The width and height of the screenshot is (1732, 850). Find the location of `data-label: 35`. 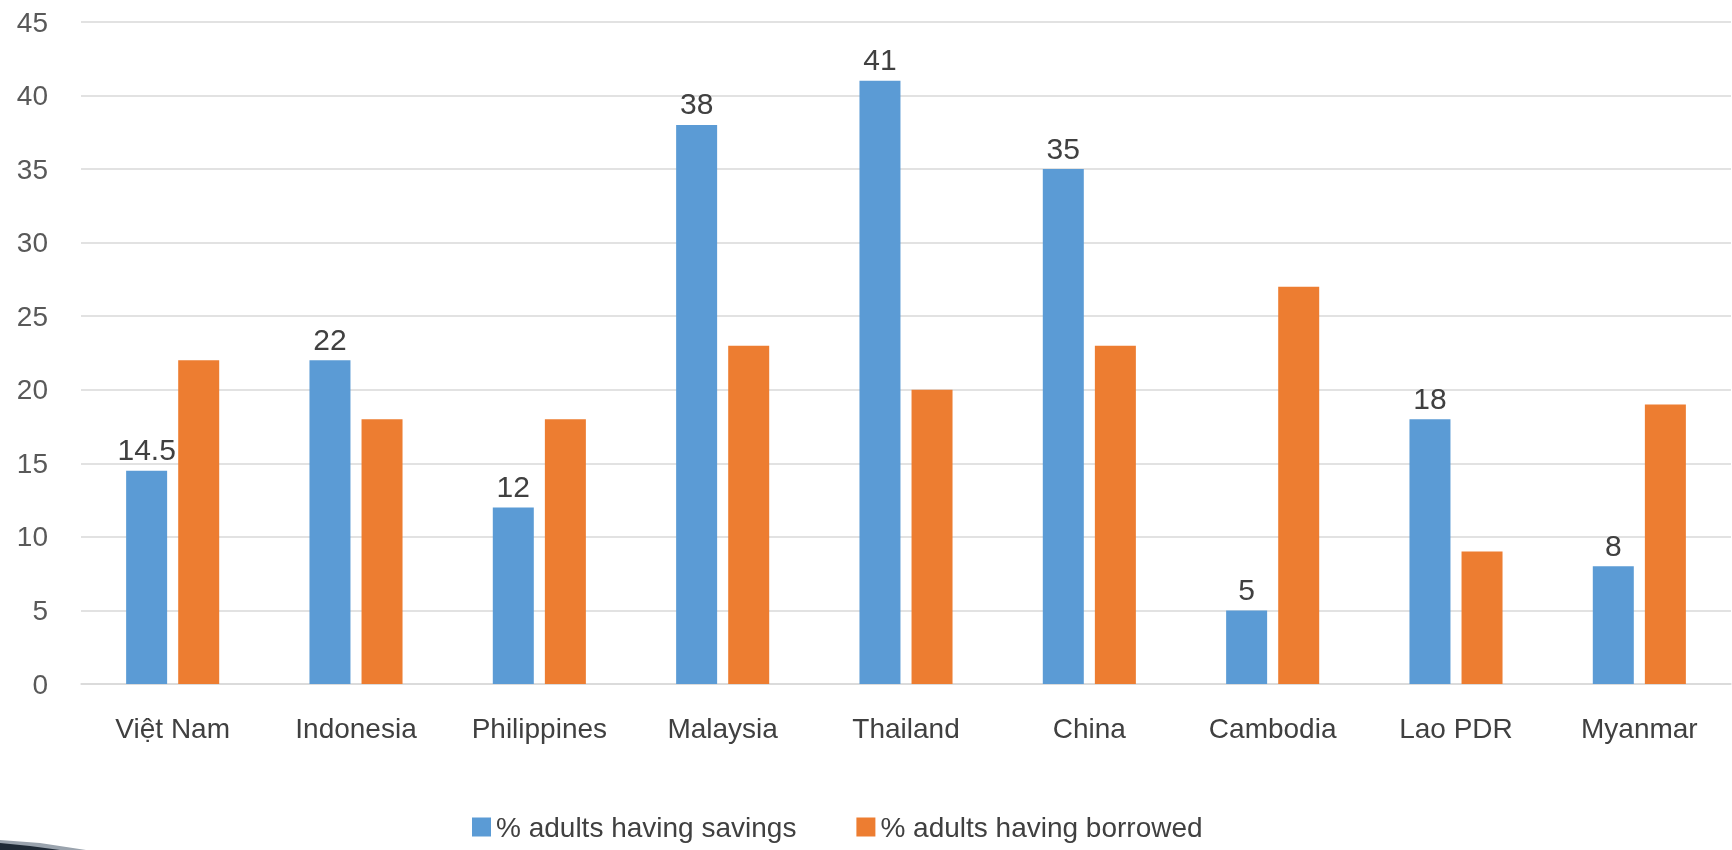

data-label: 35 is located at coordinates (1063, 148).